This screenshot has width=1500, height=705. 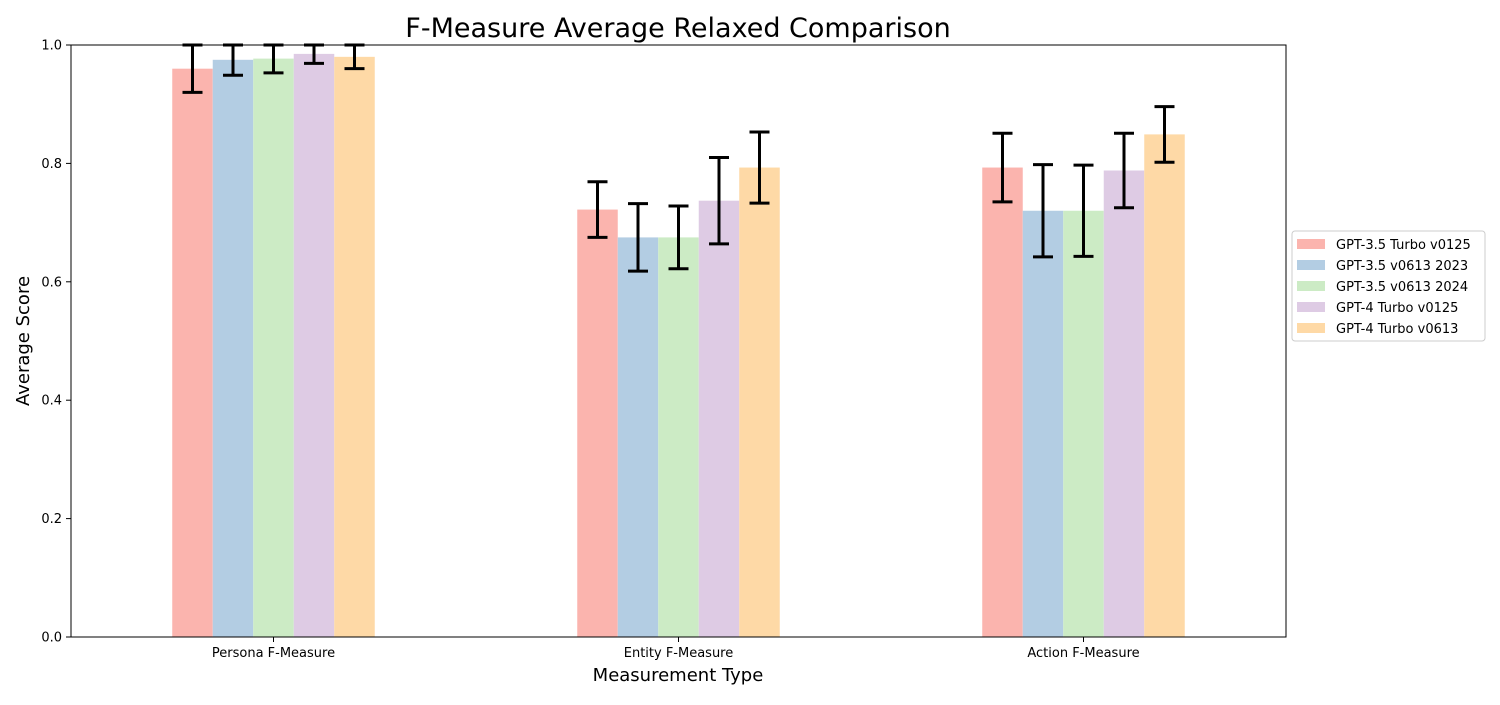 I want to click on legend-label-1: GPT-3.5 Turbo v0125, so click(x=1403, y=245).